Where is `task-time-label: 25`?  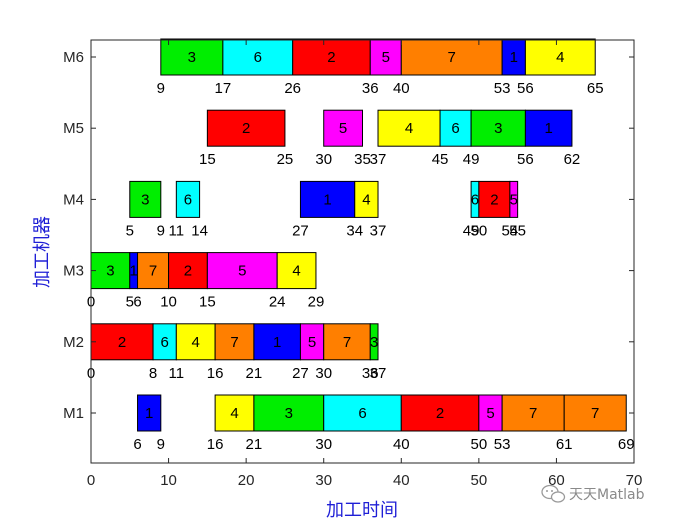
task-time-label: 25 is located at coordinates (285, 159).